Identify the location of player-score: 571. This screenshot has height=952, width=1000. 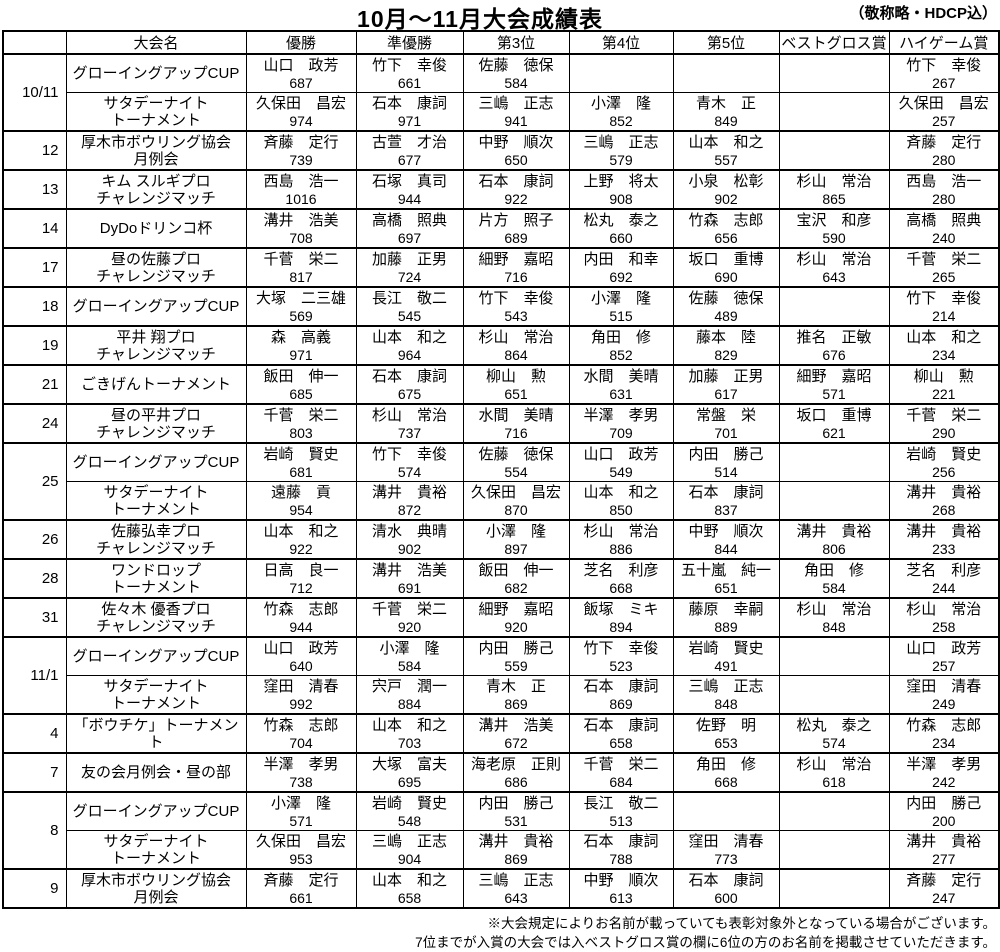
(834, 393).